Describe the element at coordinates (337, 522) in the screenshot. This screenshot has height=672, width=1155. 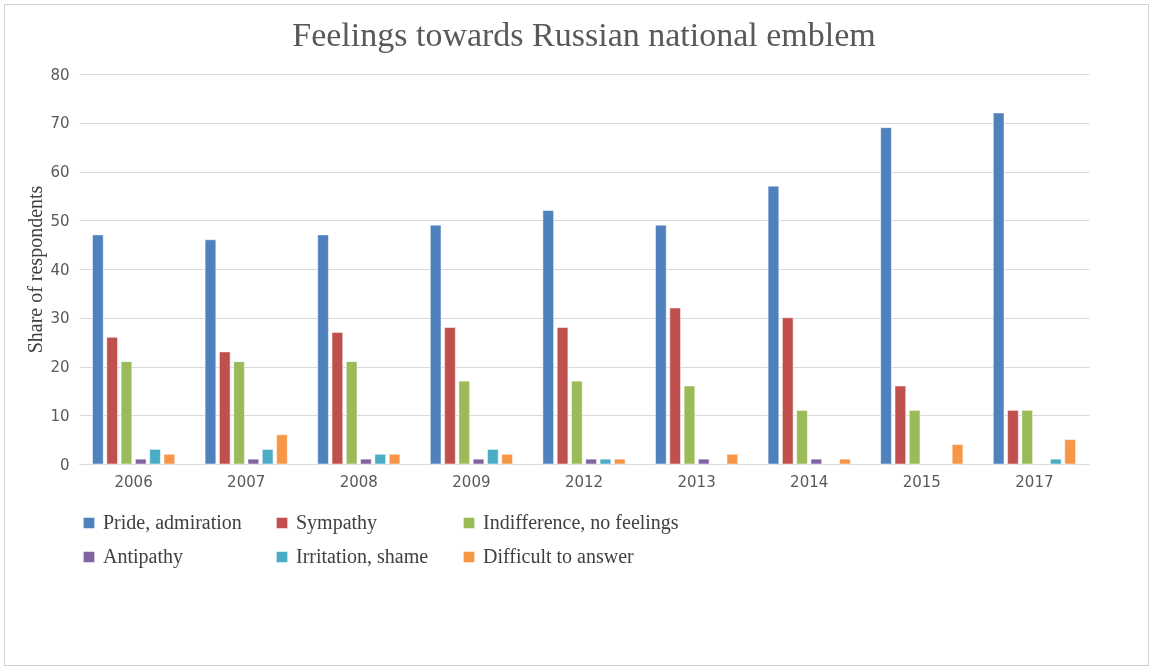
I see `legend-label: Sympathy` at that location.